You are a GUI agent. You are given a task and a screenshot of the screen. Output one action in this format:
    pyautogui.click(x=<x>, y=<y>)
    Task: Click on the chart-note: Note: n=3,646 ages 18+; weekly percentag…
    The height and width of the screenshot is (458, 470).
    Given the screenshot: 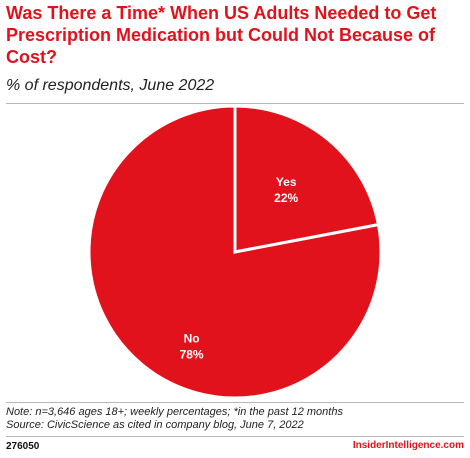 What is the action you would take?
    pyautogui.click(x=174, y=412)
    